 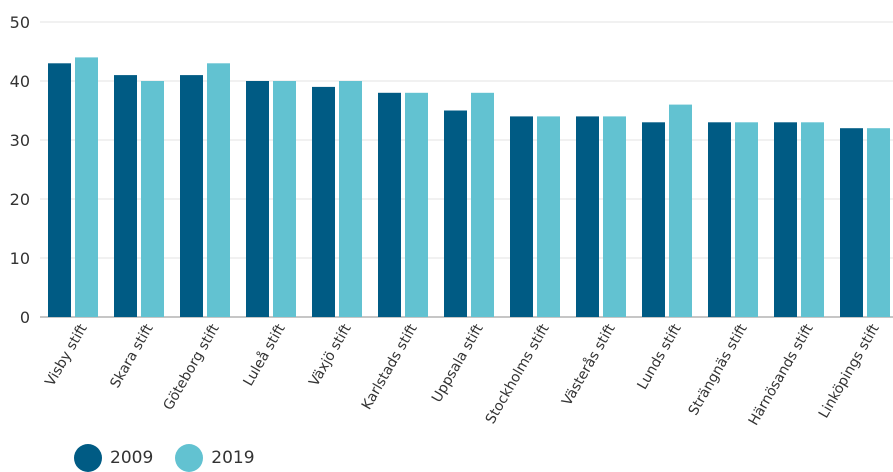 I want to click on x-tick-label: Västerås stift, so click(x=588, y=365).